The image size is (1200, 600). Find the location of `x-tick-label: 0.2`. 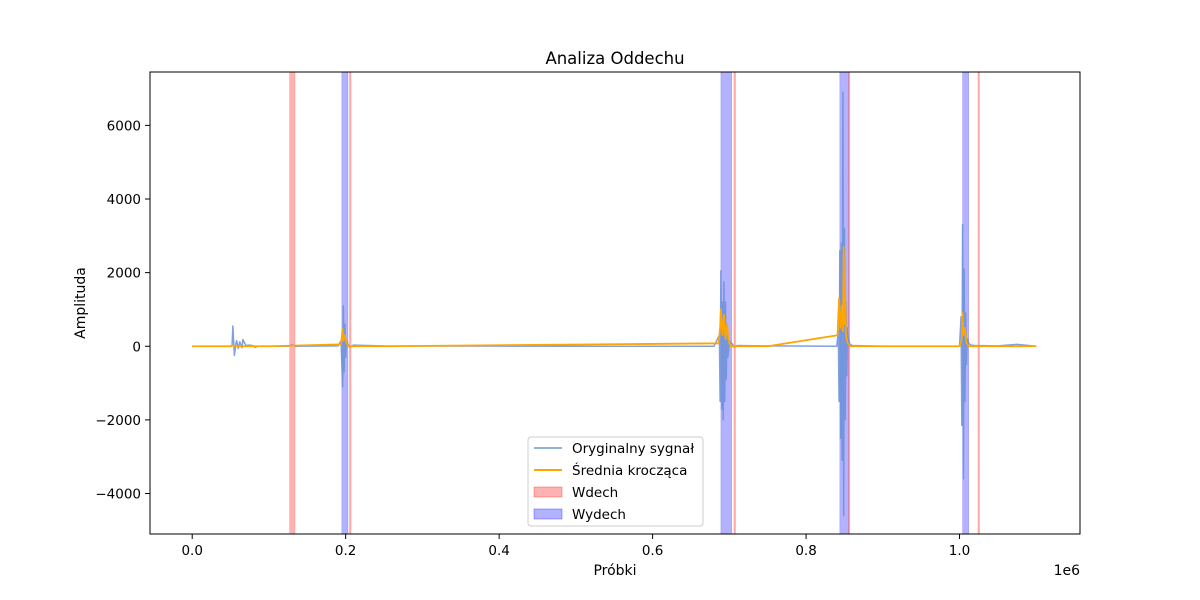

x-tick-label: 0.2 is located at coordinates (345, 551).